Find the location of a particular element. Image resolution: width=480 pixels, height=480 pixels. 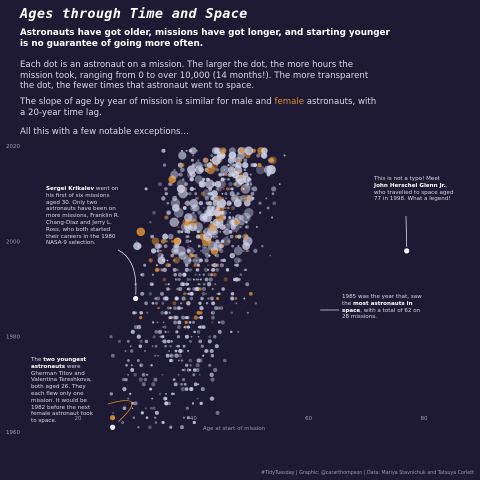

glenn-name: John Herschel Glenn Jr. is located at coordinates (410, 185).